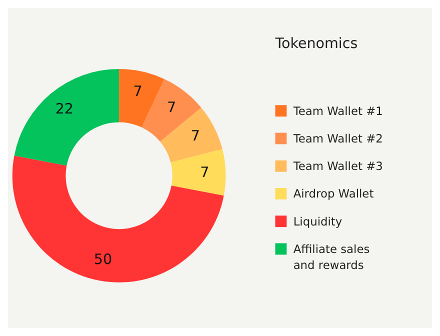  I want to click on legend-label: Airdrop Wallet, so click(333, 193).